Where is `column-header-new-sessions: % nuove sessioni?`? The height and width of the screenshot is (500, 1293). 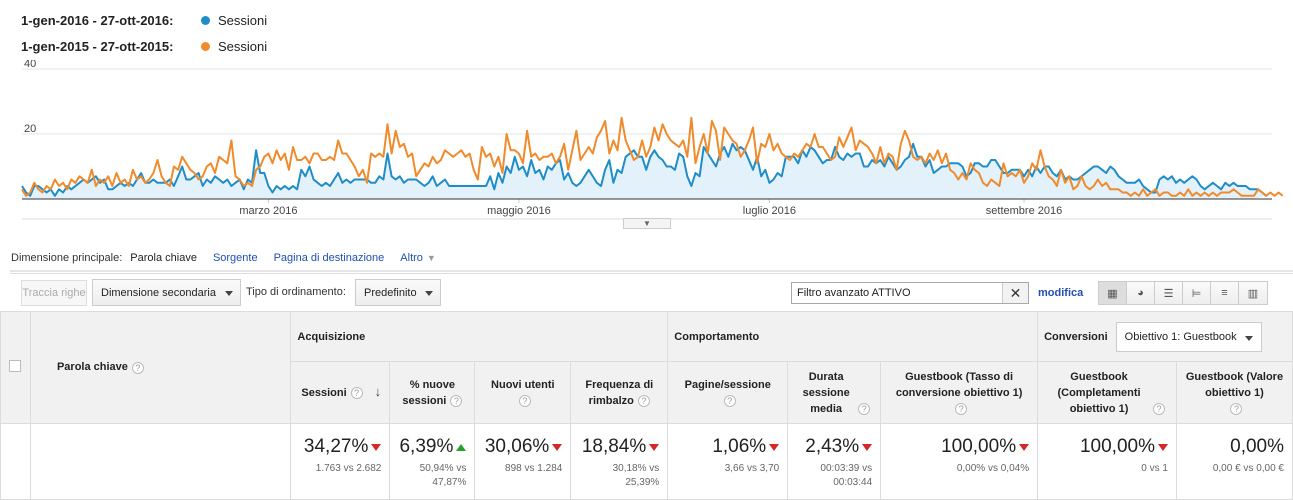 column-header-new-sessions: % nuove sessioni? is located at coordinates (432, 392).